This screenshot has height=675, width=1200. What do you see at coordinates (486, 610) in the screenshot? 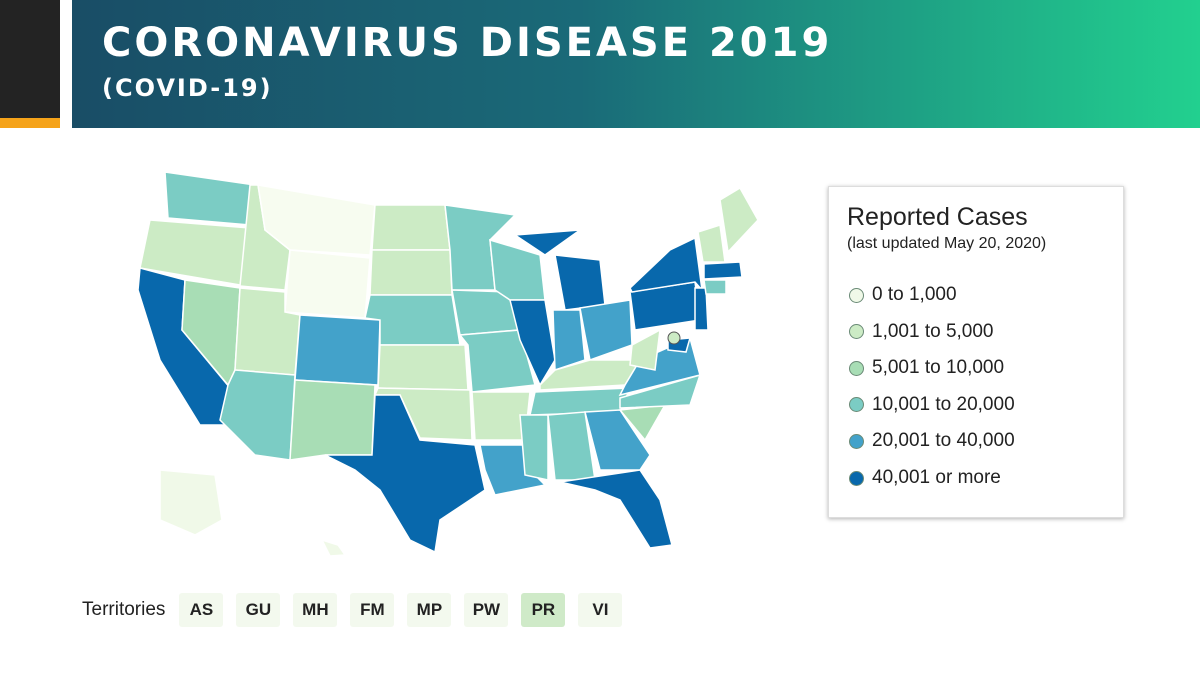
I see `territory-button: PW` at bounding box center [486, 610].